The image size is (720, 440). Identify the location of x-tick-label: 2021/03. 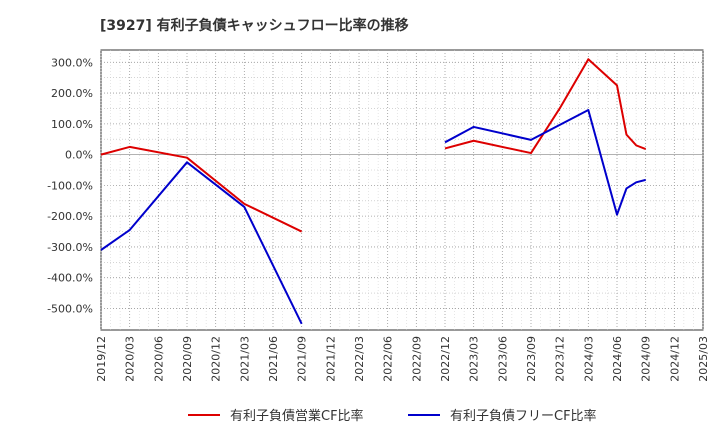
(244, 359).